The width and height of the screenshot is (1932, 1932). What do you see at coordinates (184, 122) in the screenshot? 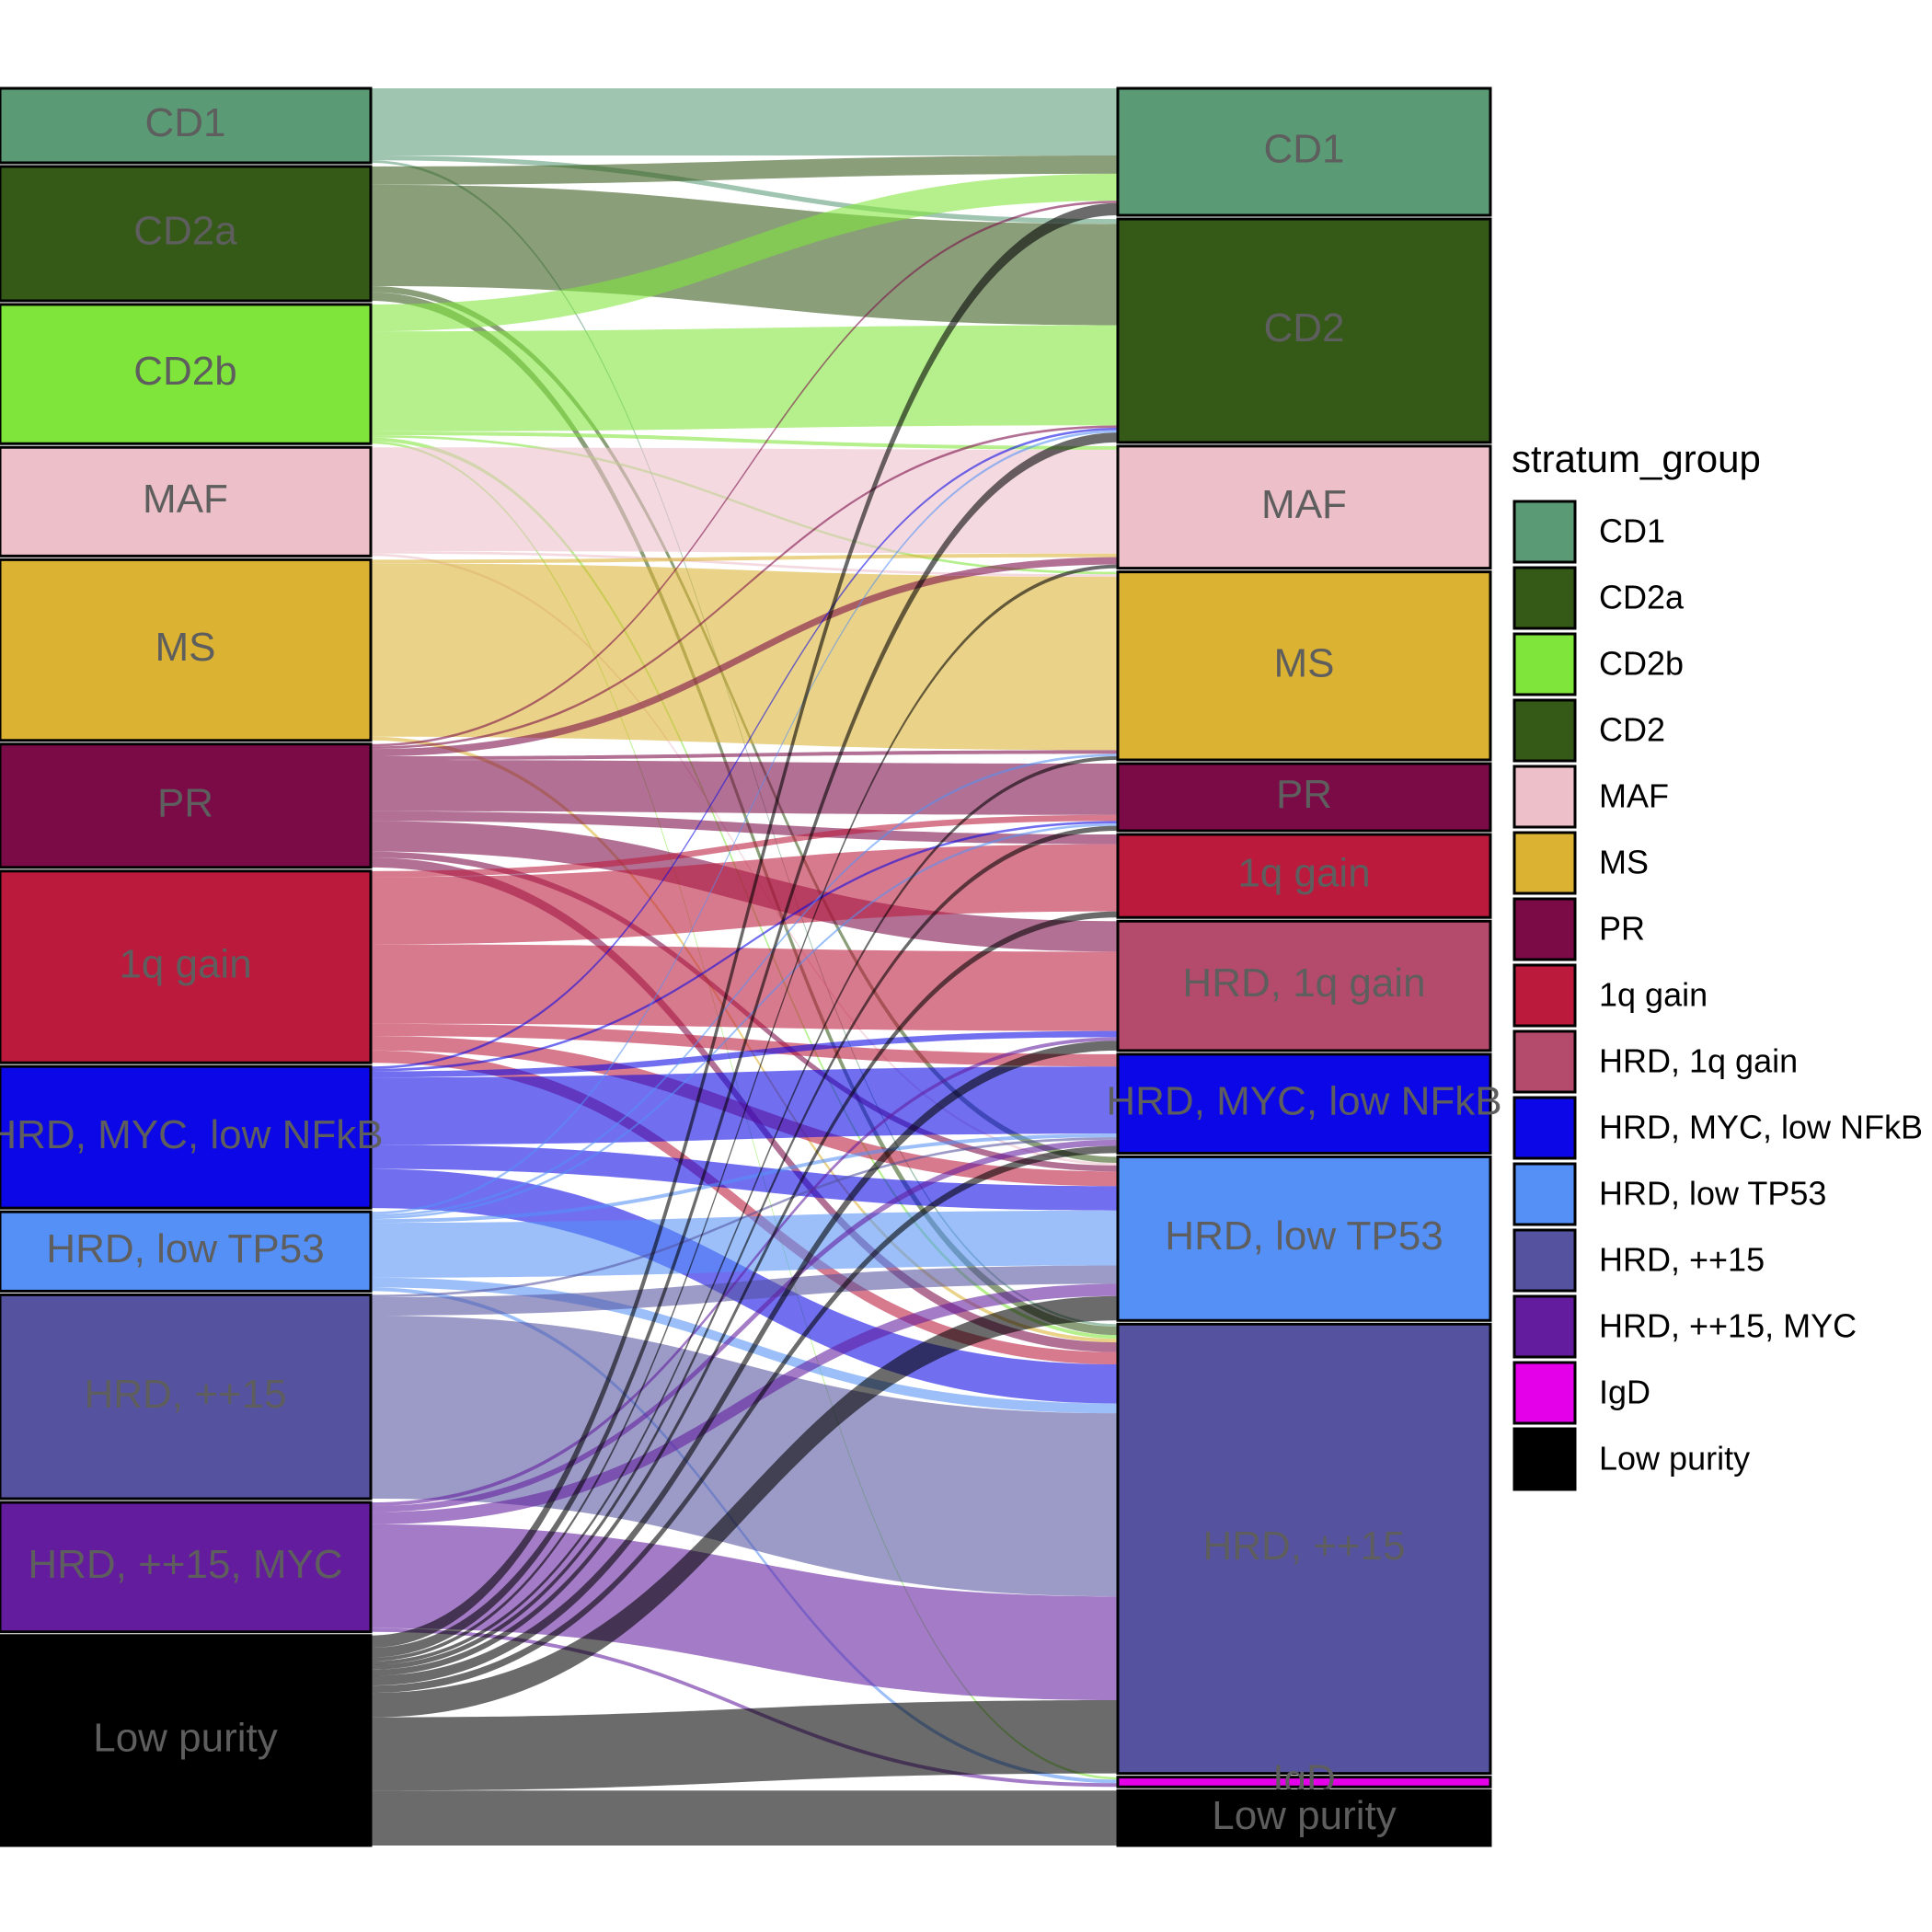
I see `stratum-label: CD1` at bounding box center [184, 122].